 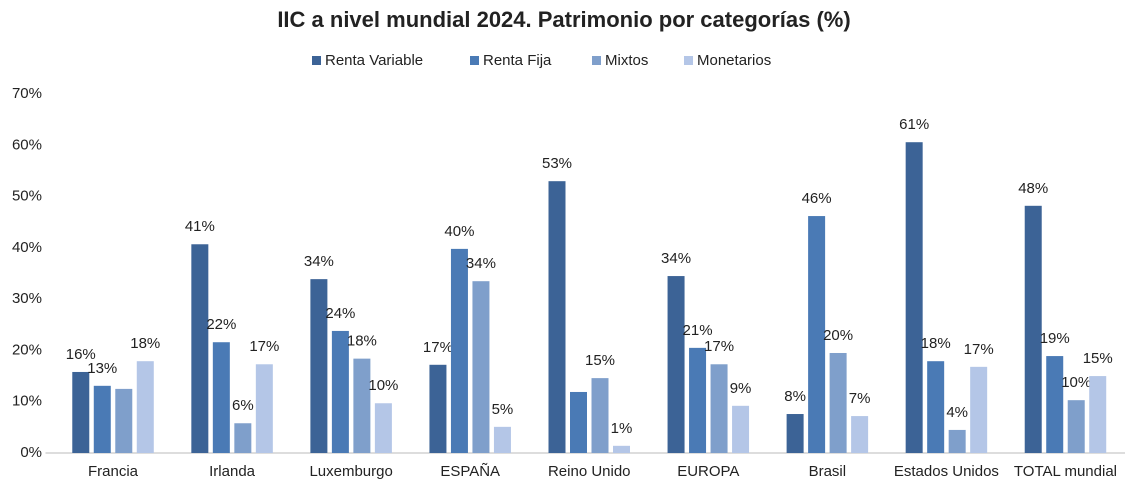 I want to click on y-tick-label: 20%, so click(x=27, y=349).